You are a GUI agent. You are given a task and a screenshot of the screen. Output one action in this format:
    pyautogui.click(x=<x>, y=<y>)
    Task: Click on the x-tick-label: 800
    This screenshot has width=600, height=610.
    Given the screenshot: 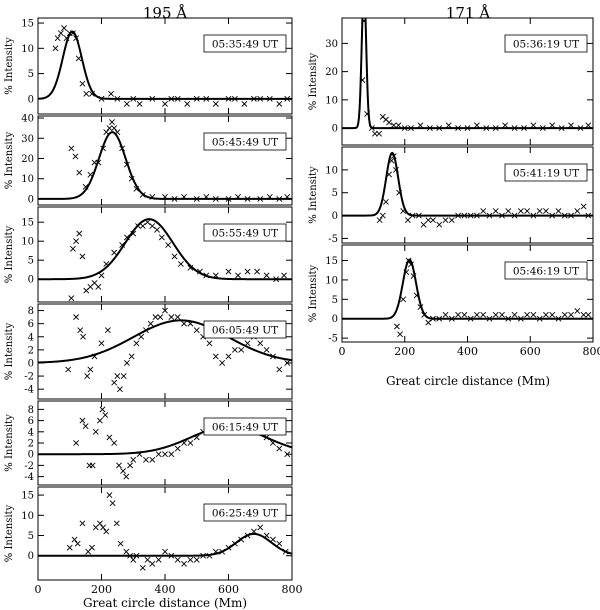 What is the action you would take?
    pyautogui.click(x=591, y=351)
    